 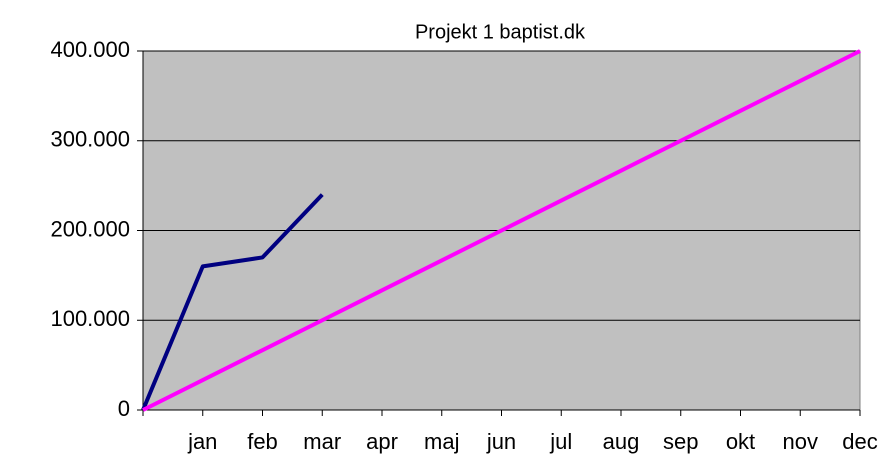 What do you see at coordinates (382, 441) in the screenshot?
I see `x-tick-label: apr` at bounding box center [382, 441].